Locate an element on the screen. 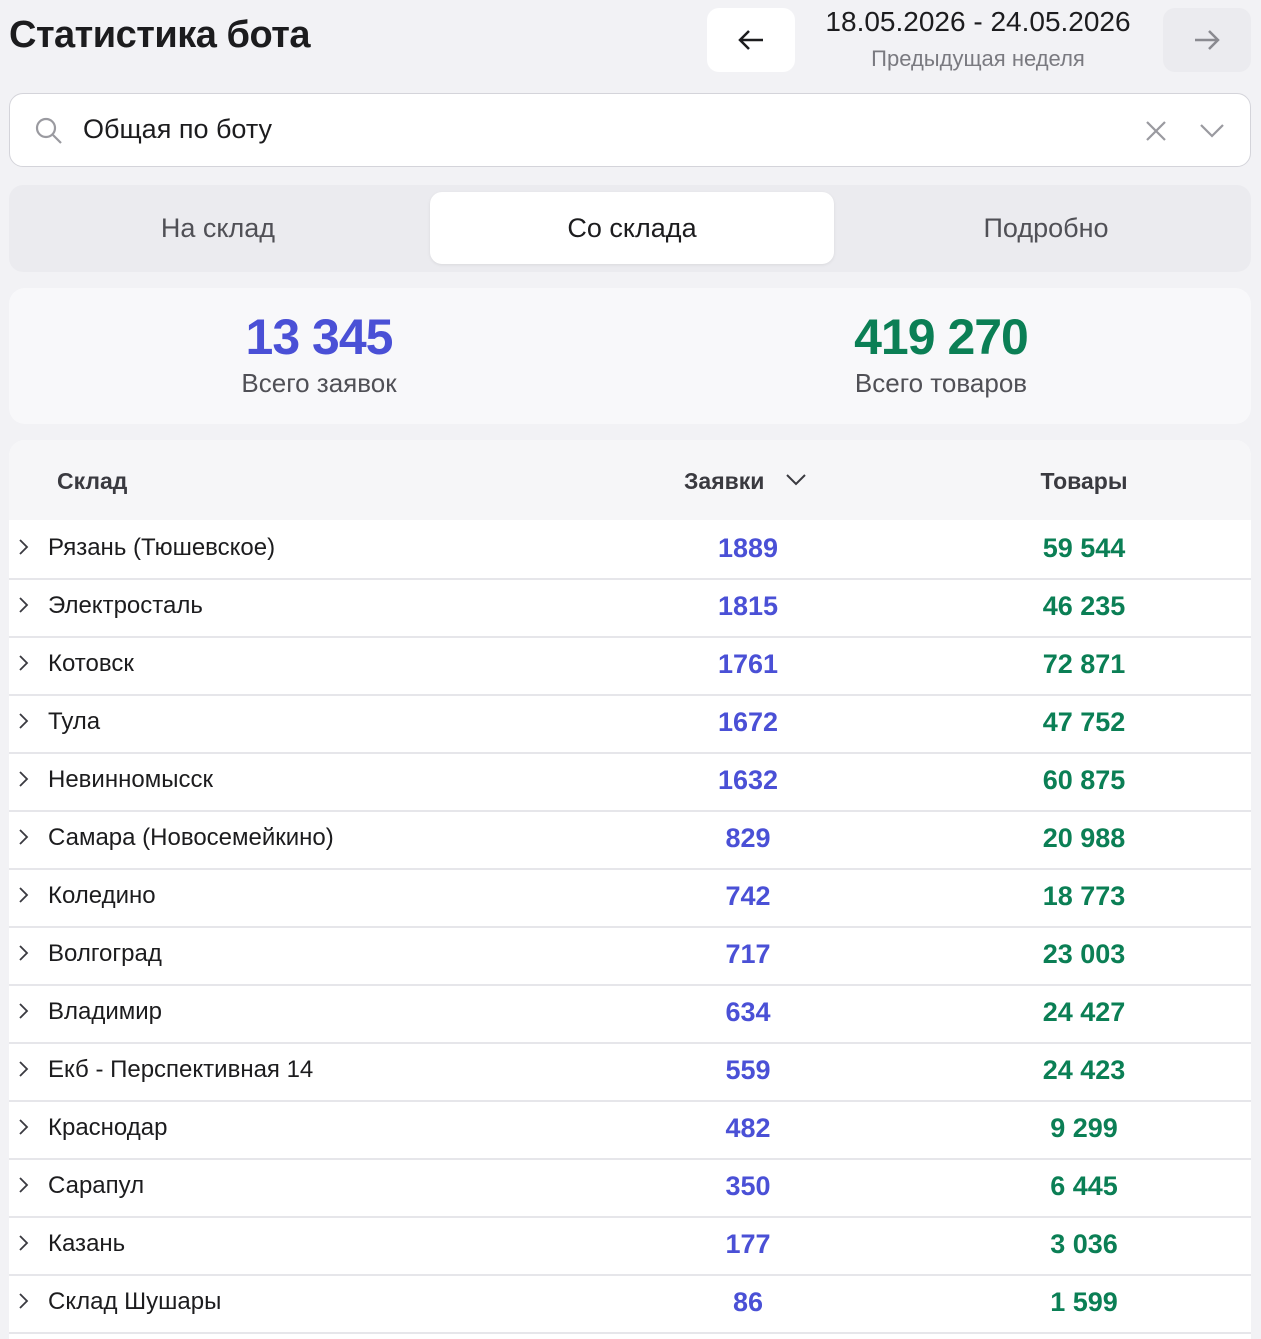 The width and height of the screenshot is (1261, 1339). clear-button is located at coordinates (1156, 131).